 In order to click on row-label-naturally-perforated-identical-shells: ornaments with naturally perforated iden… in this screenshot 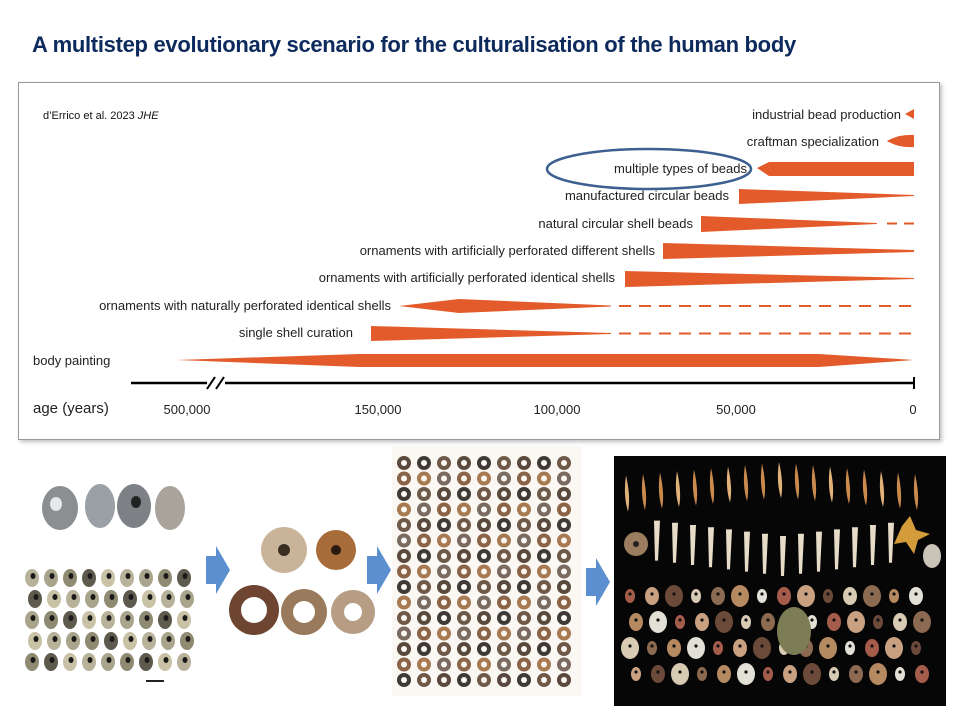, I will do `click(245, 305)`.